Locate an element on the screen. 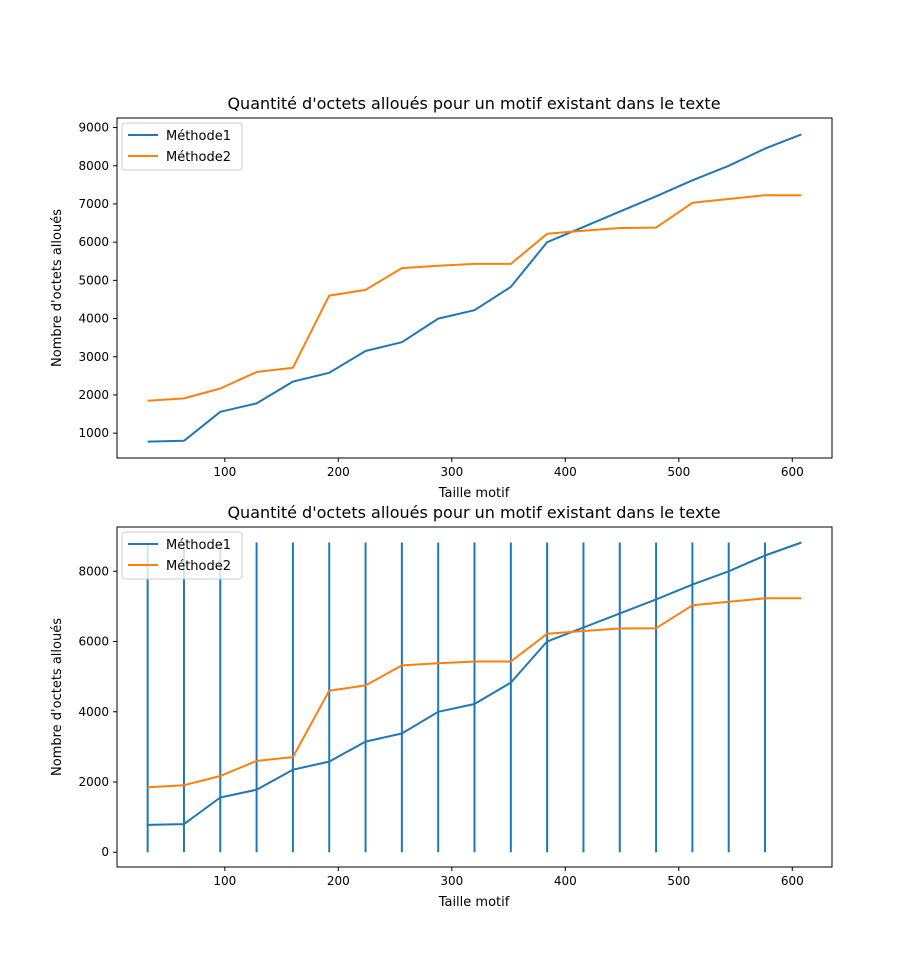 This screenshot has height=974, width=924. y-tick-label: 9000 is located at coordinates (93, 128).